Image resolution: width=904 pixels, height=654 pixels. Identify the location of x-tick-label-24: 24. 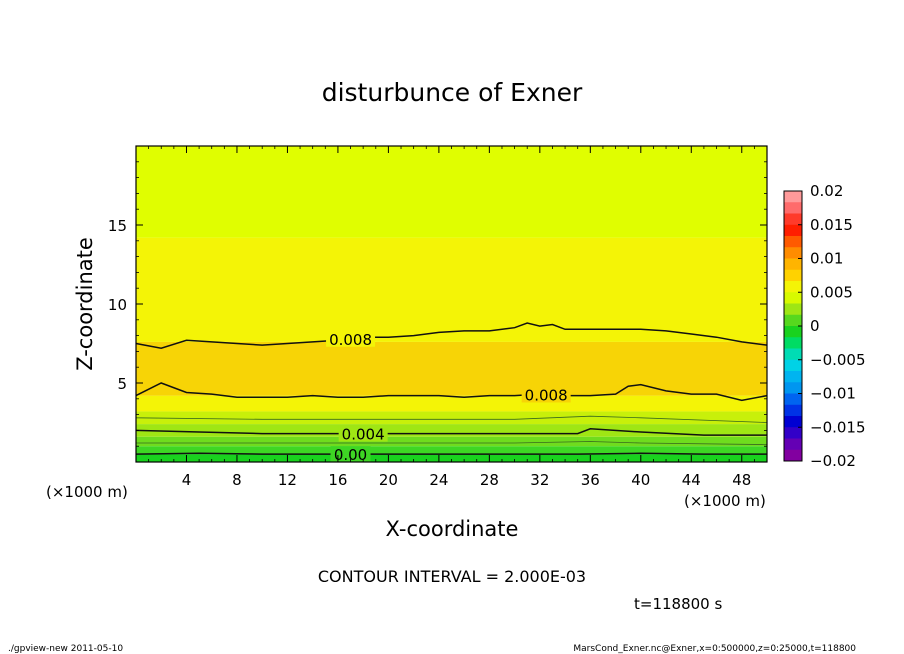
(438, 480).